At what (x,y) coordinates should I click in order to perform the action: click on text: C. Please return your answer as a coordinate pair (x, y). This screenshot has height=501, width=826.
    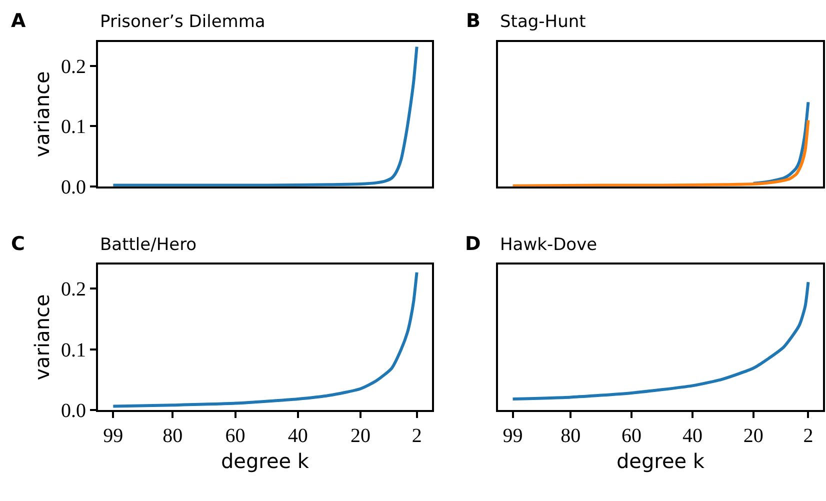
    Looking at the image, I should click on (18, 244).